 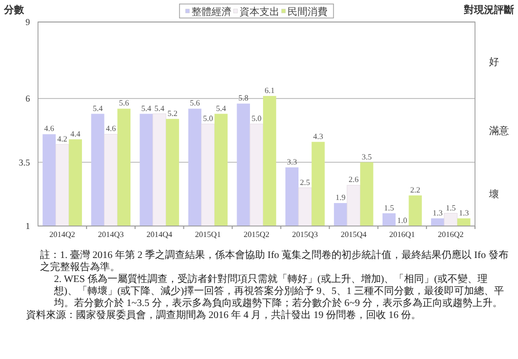 What do you see at coordinates (494, 62) in the screenshot?
I see `text: 好` at bounding box center [494, 62].